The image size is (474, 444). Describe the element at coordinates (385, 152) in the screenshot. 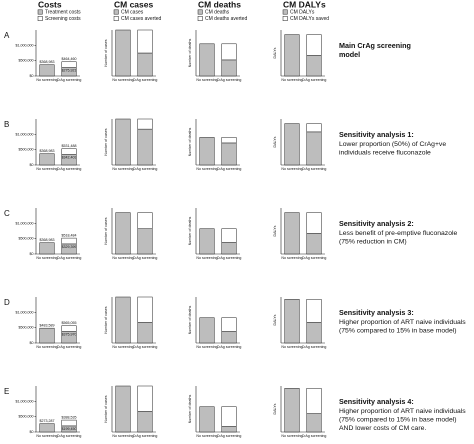

I see `description-line: individuals receive fluconazole` at that location.